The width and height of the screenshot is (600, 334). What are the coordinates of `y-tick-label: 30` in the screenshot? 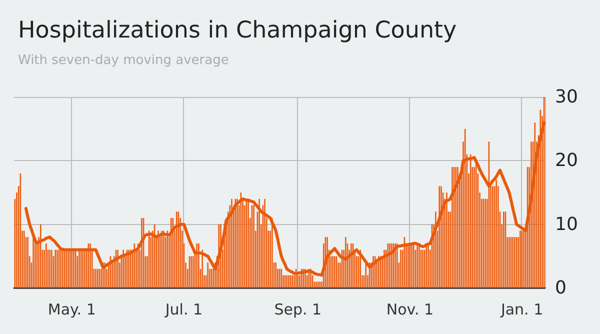 It's located at (566, 97).